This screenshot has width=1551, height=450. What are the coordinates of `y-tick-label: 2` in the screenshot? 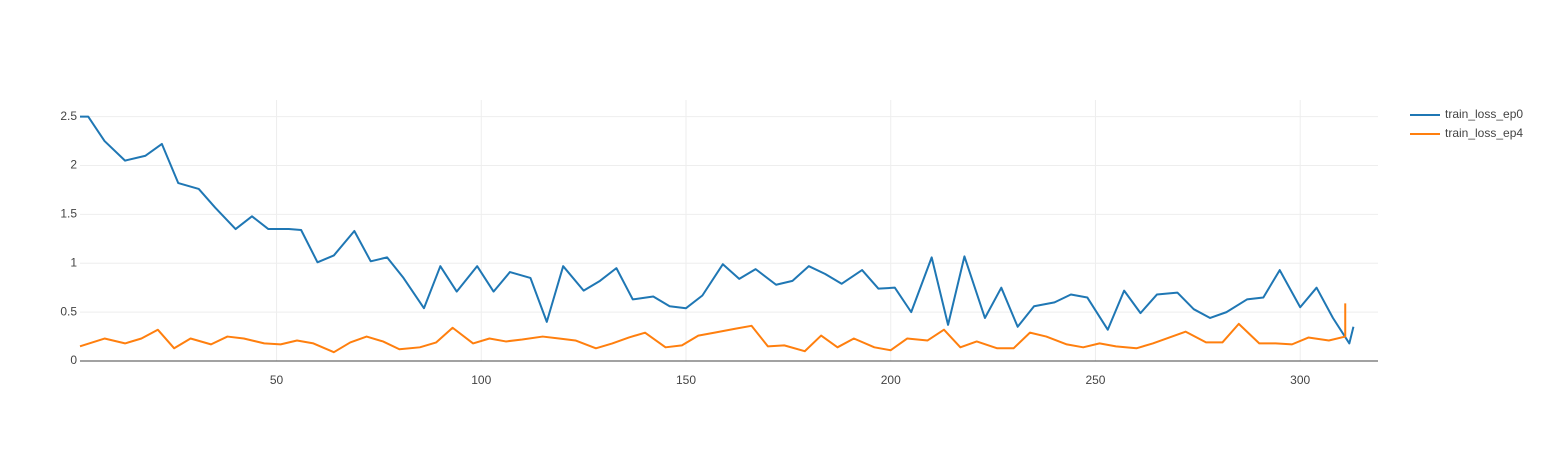 It's located at (73, 165).